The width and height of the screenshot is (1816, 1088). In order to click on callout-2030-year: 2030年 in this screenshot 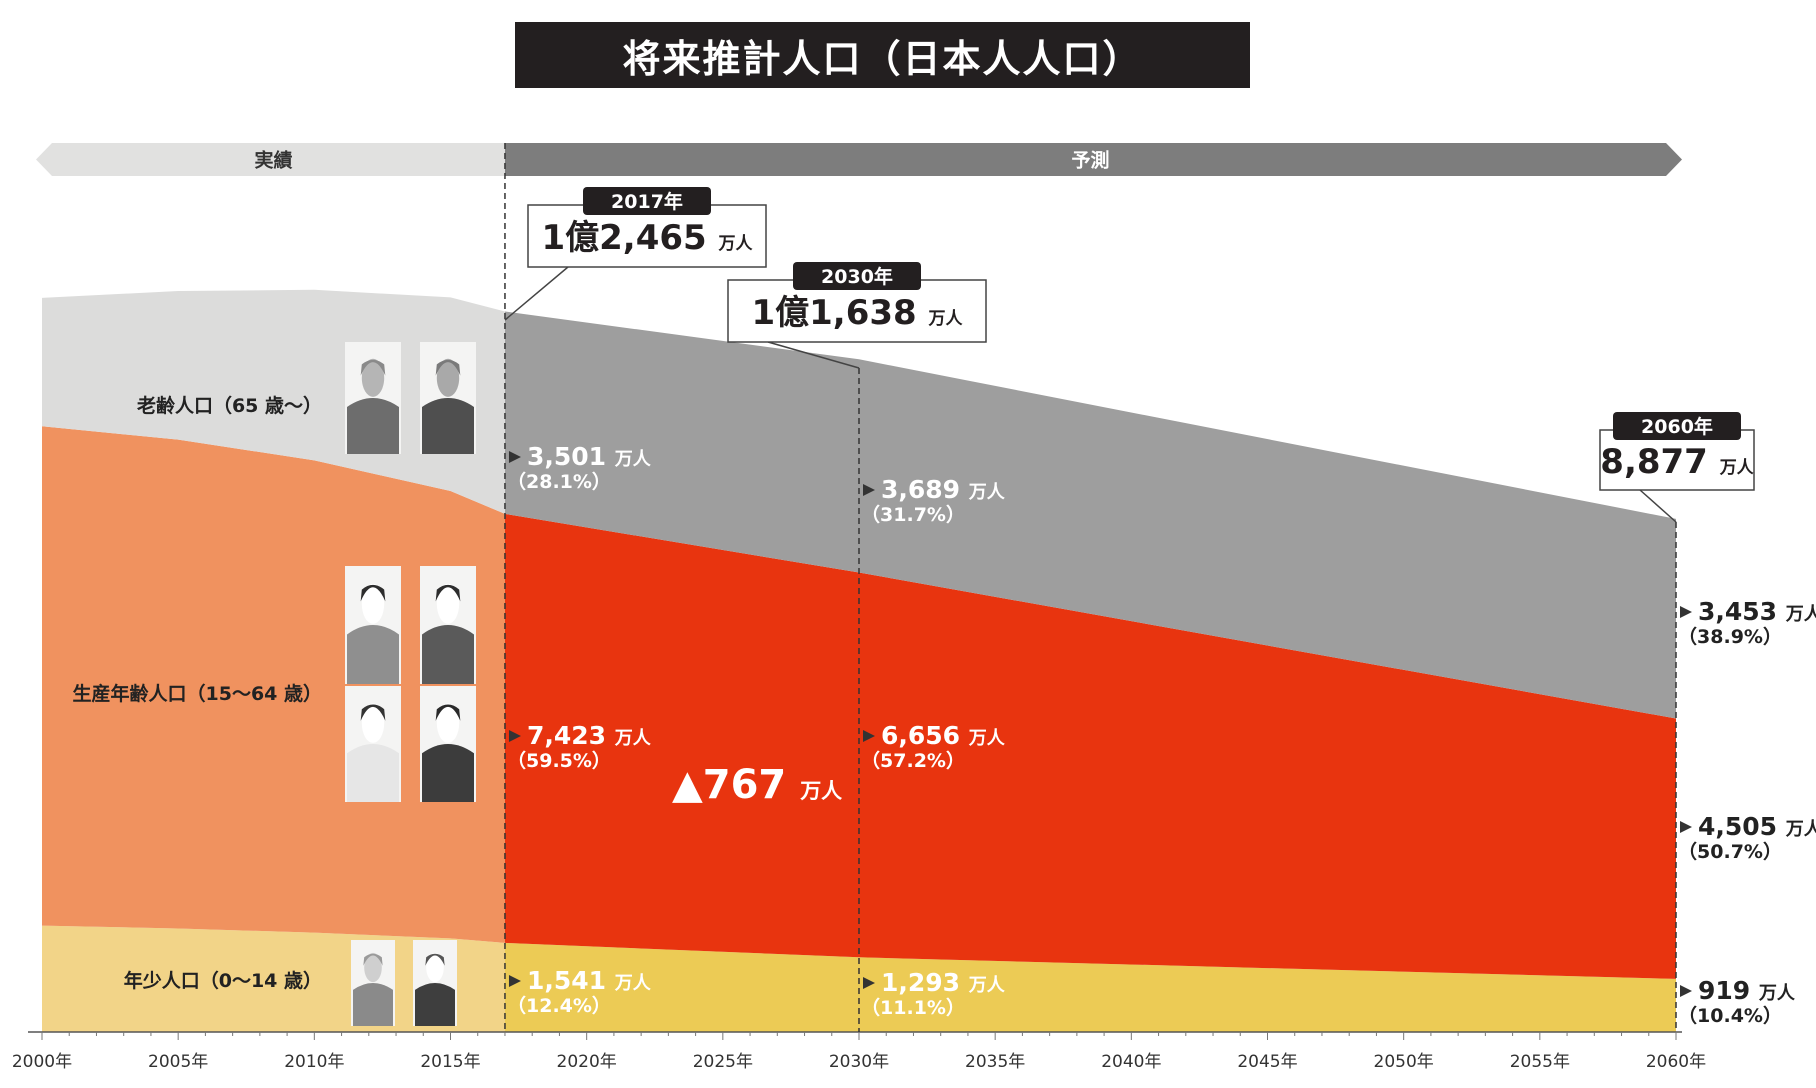, I will do `click(857, 276)`.